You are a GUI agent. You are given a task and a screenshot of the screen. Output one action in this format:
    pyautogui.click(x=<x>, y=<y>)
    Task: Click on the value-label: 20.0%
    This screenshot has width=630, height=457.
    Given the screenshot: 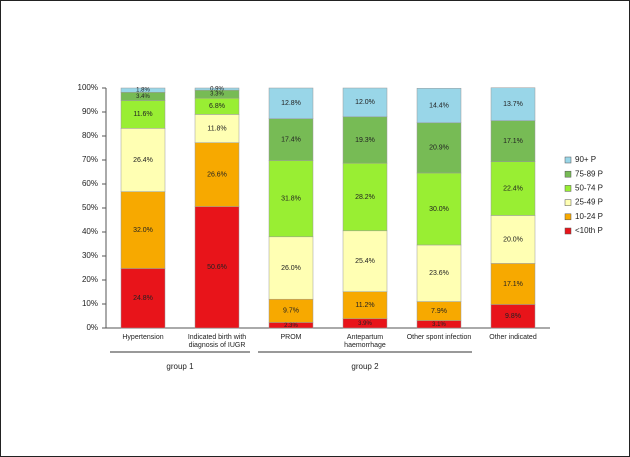 What is the action you would take?
    pyautogui.click(x=513, y=239)
    